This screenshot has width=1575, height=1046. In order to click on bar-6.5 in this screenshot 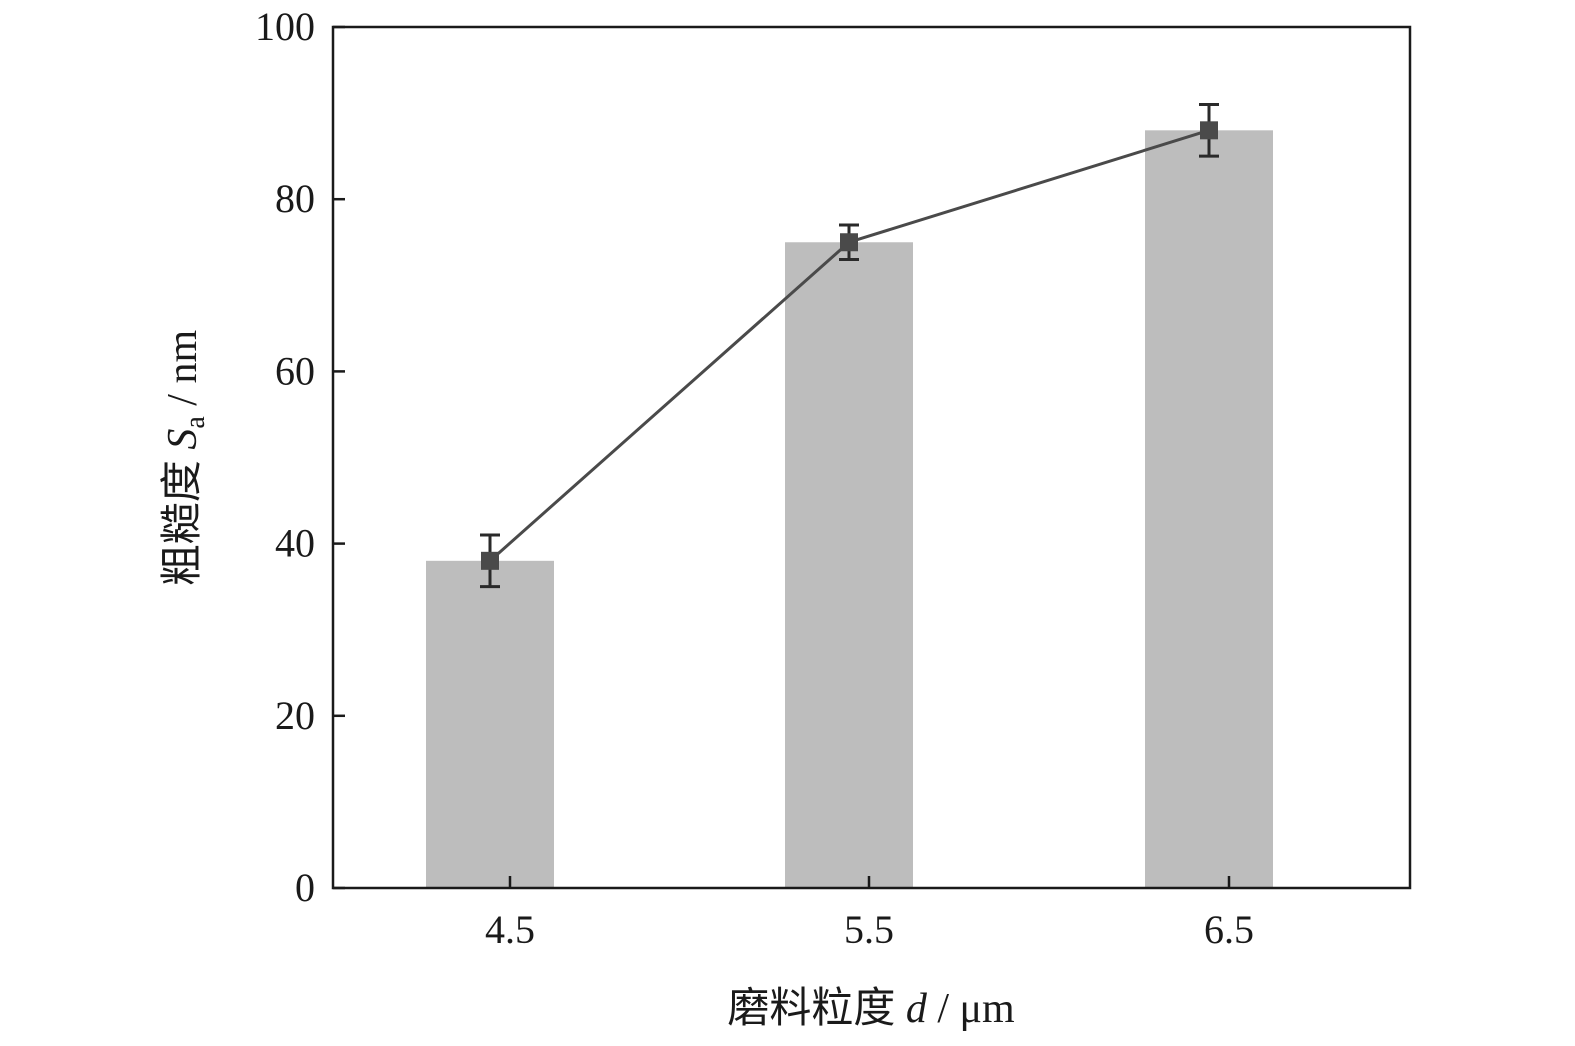, I will do `click(1209, 509)`.